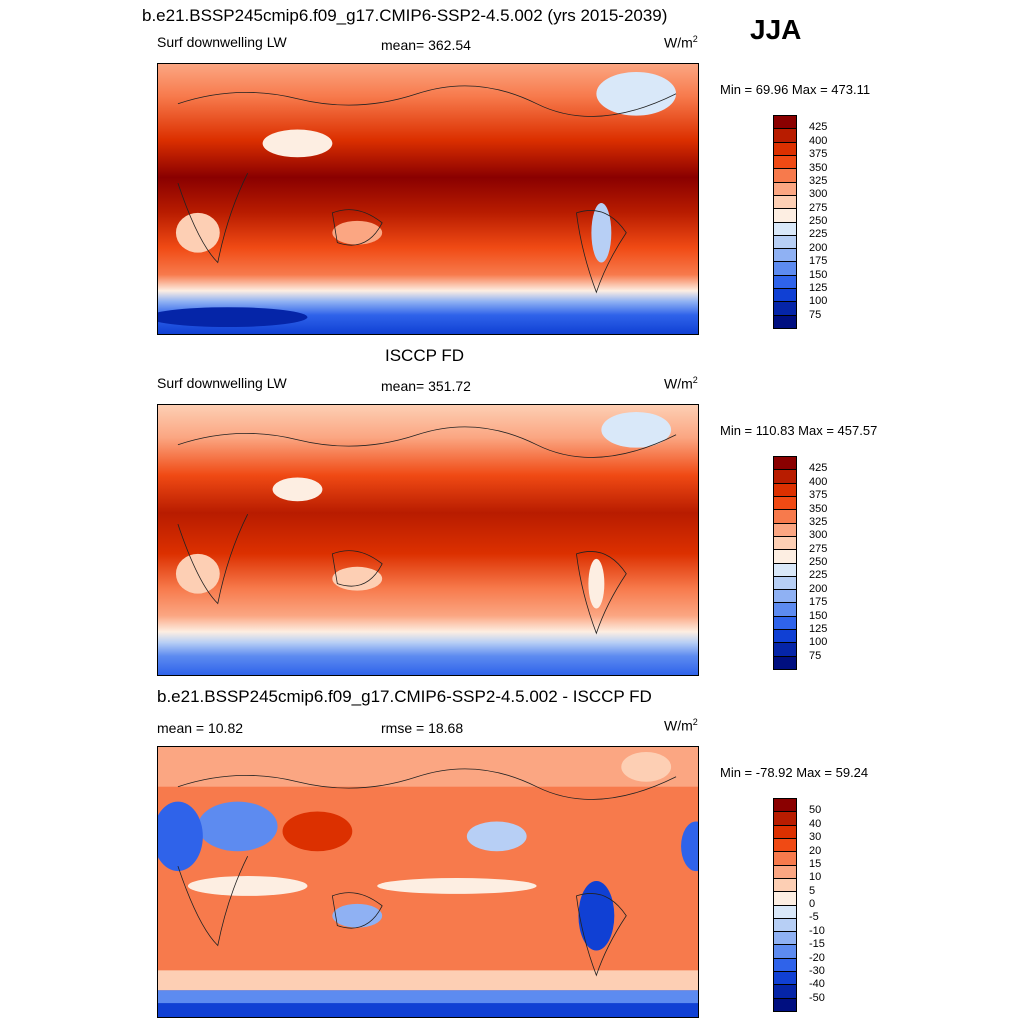 The width and height of the screenshot is (1024, 1024). Describe the element at coordinates (815, 877) in the screenshot. I see `colorbar-tick-label: 10` at that location.